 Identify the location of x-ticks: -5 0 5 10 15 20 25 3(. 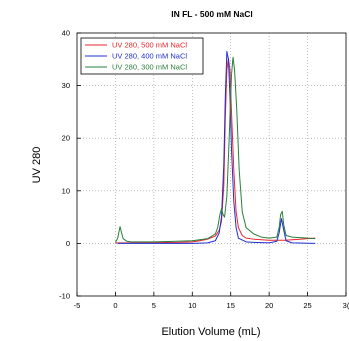
(211, 301).